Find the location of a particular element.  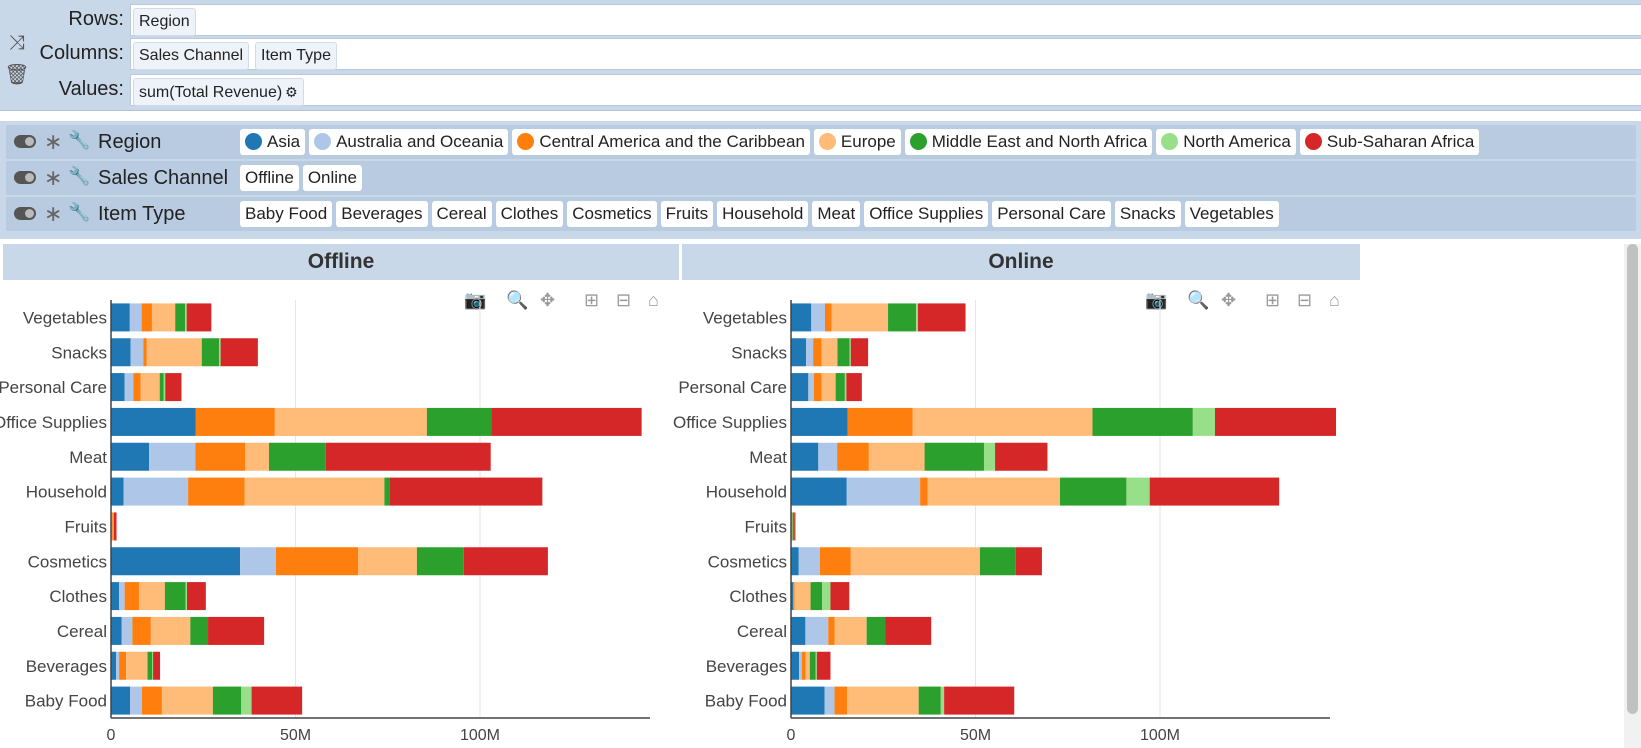

bar-baby-food-middle-east-and-north-africa is located at coordinates (227, 700).